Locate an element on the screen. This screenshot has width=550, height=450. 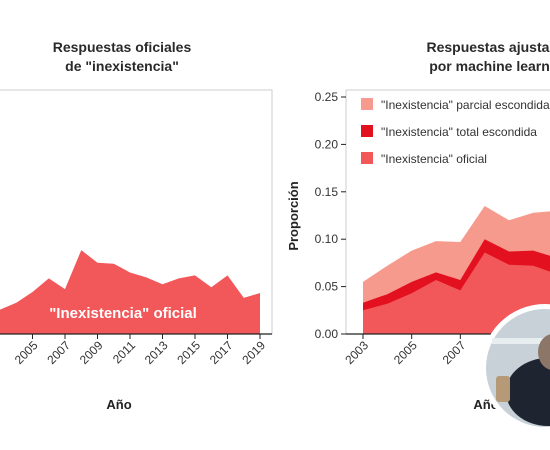
right-y-tick-label: 0.15 is located at coordinates (327, 192).